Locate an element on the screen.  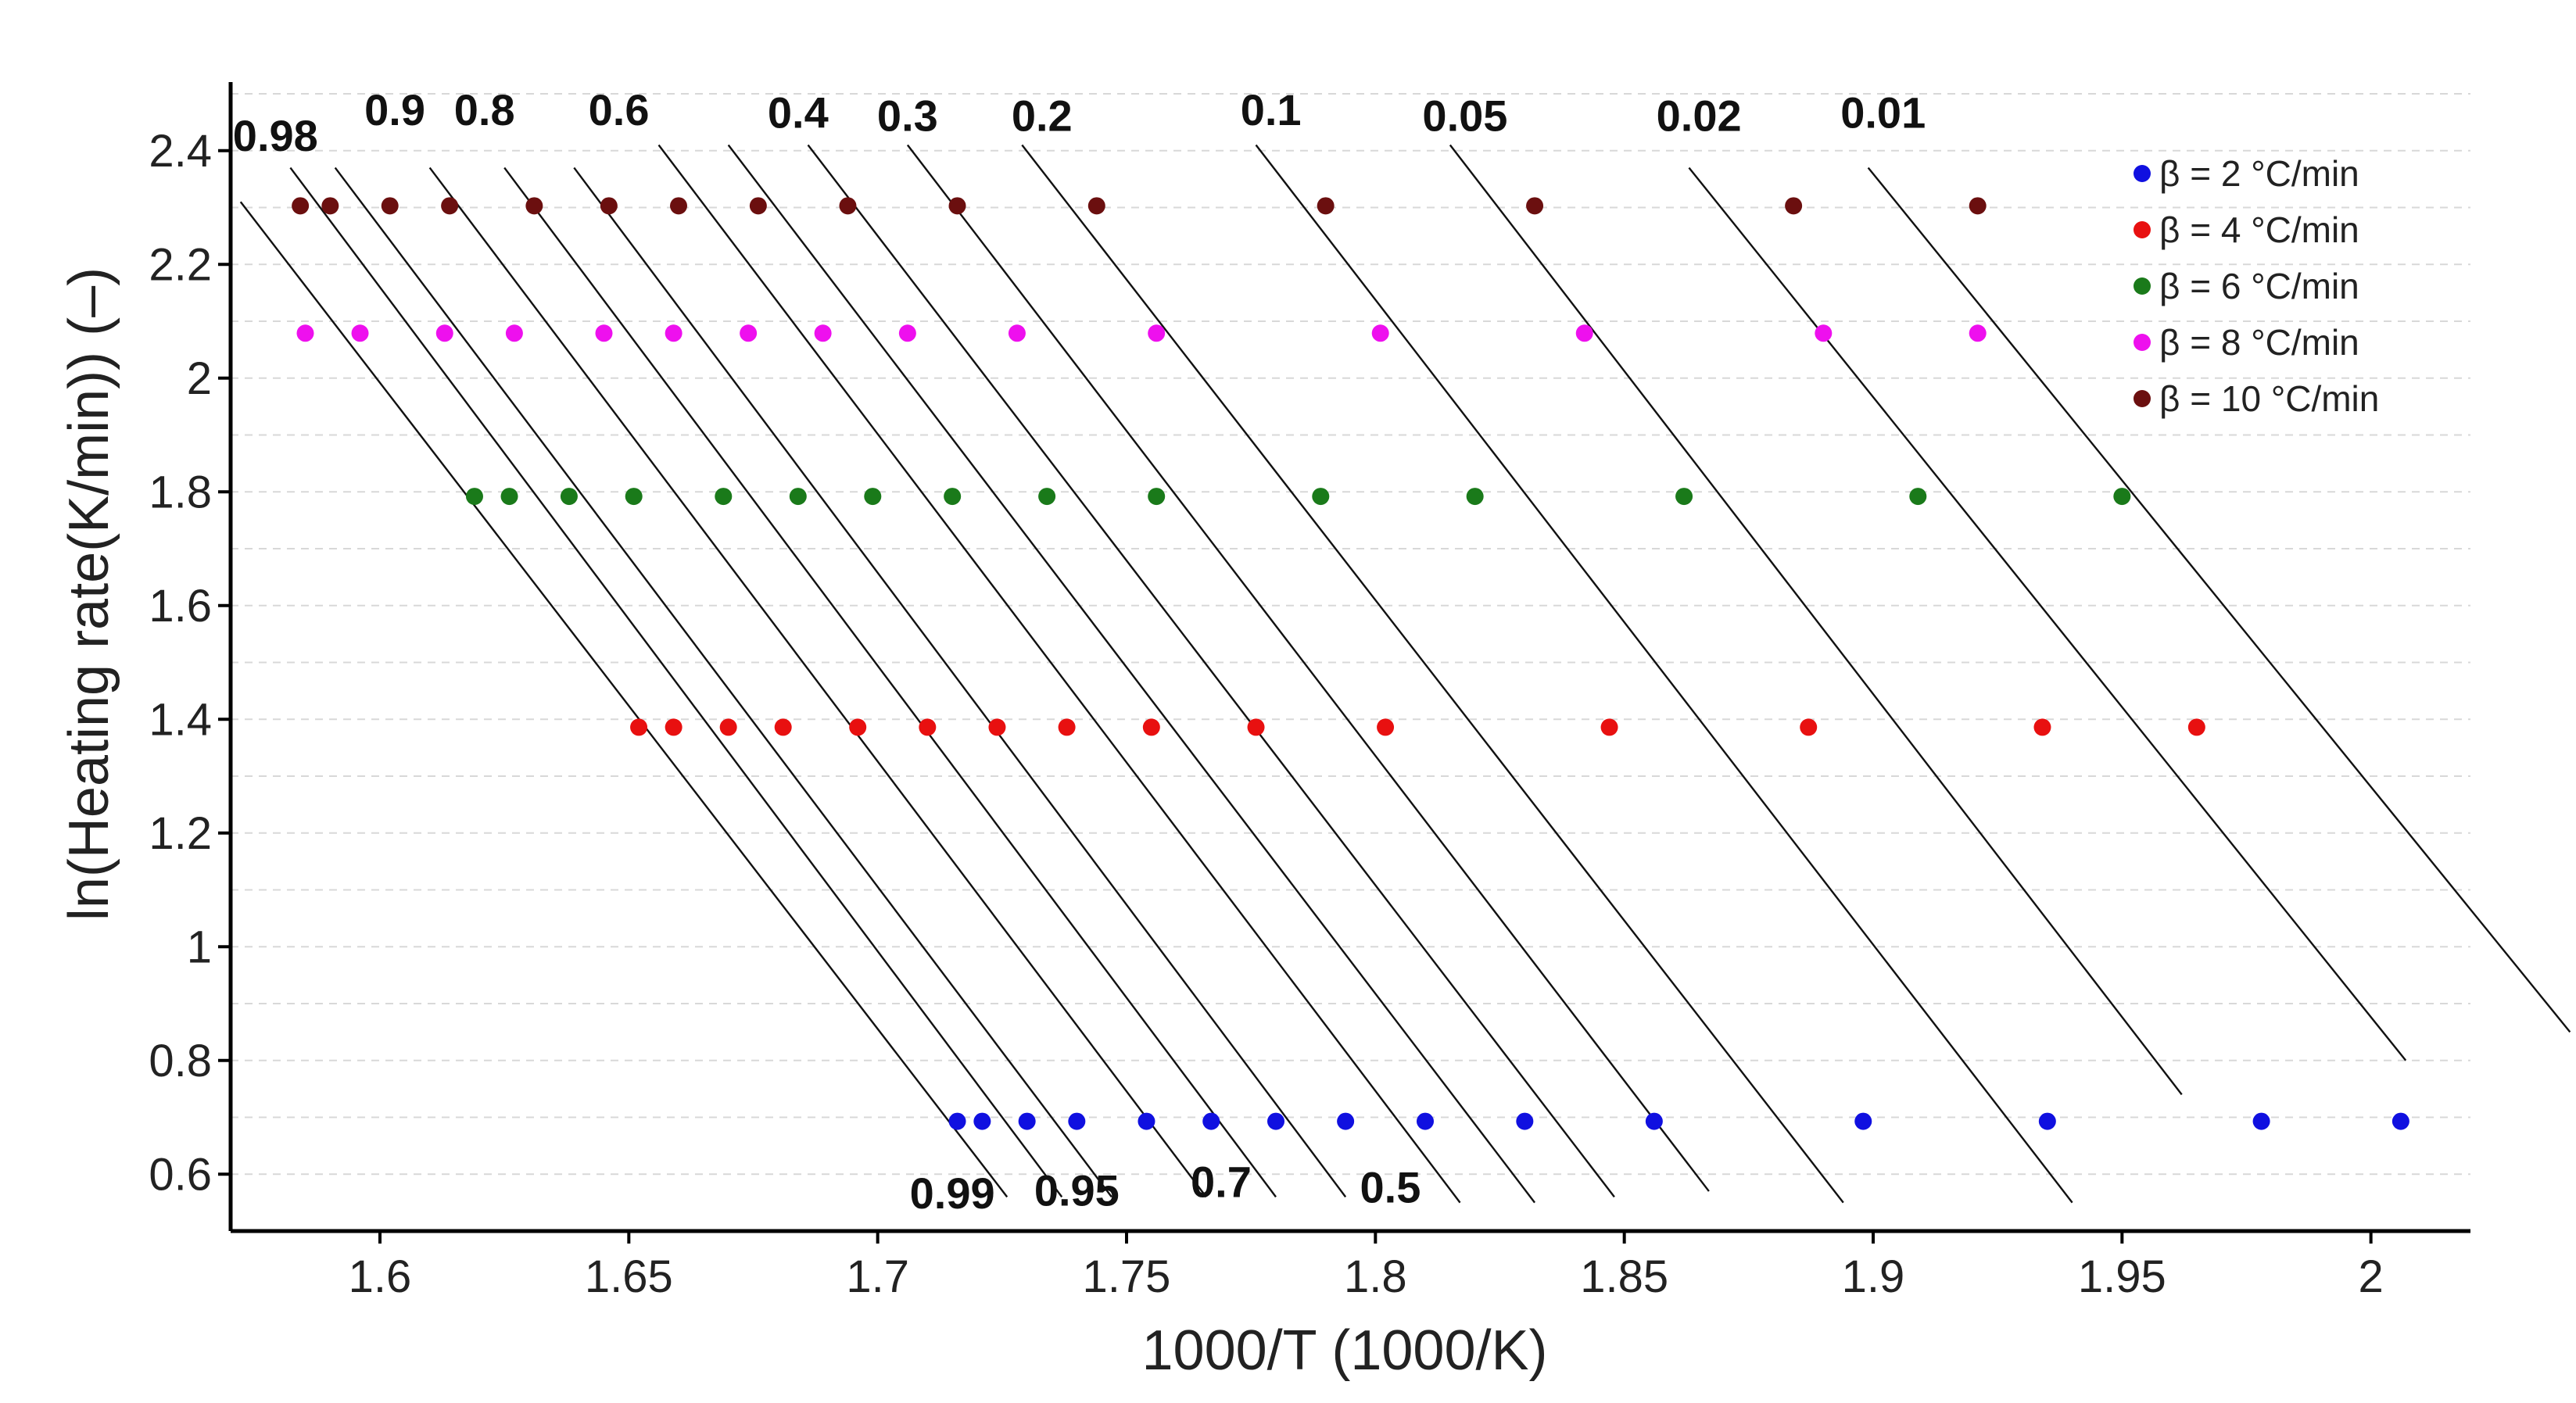
conversion-label: 0.9 is located at coordinates (394, 110).